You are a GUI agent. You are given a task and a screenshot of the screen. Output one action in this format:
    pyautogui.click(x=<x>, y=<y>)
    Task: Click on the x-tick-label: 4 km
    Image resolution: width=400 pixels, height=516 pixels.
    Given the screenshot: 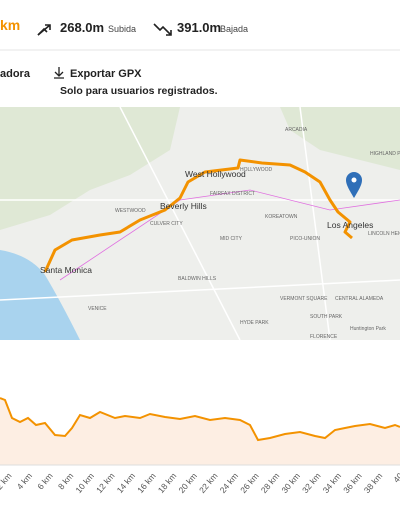 What is the action you would take?
    pyautogui.click(x=25, y=481)
    